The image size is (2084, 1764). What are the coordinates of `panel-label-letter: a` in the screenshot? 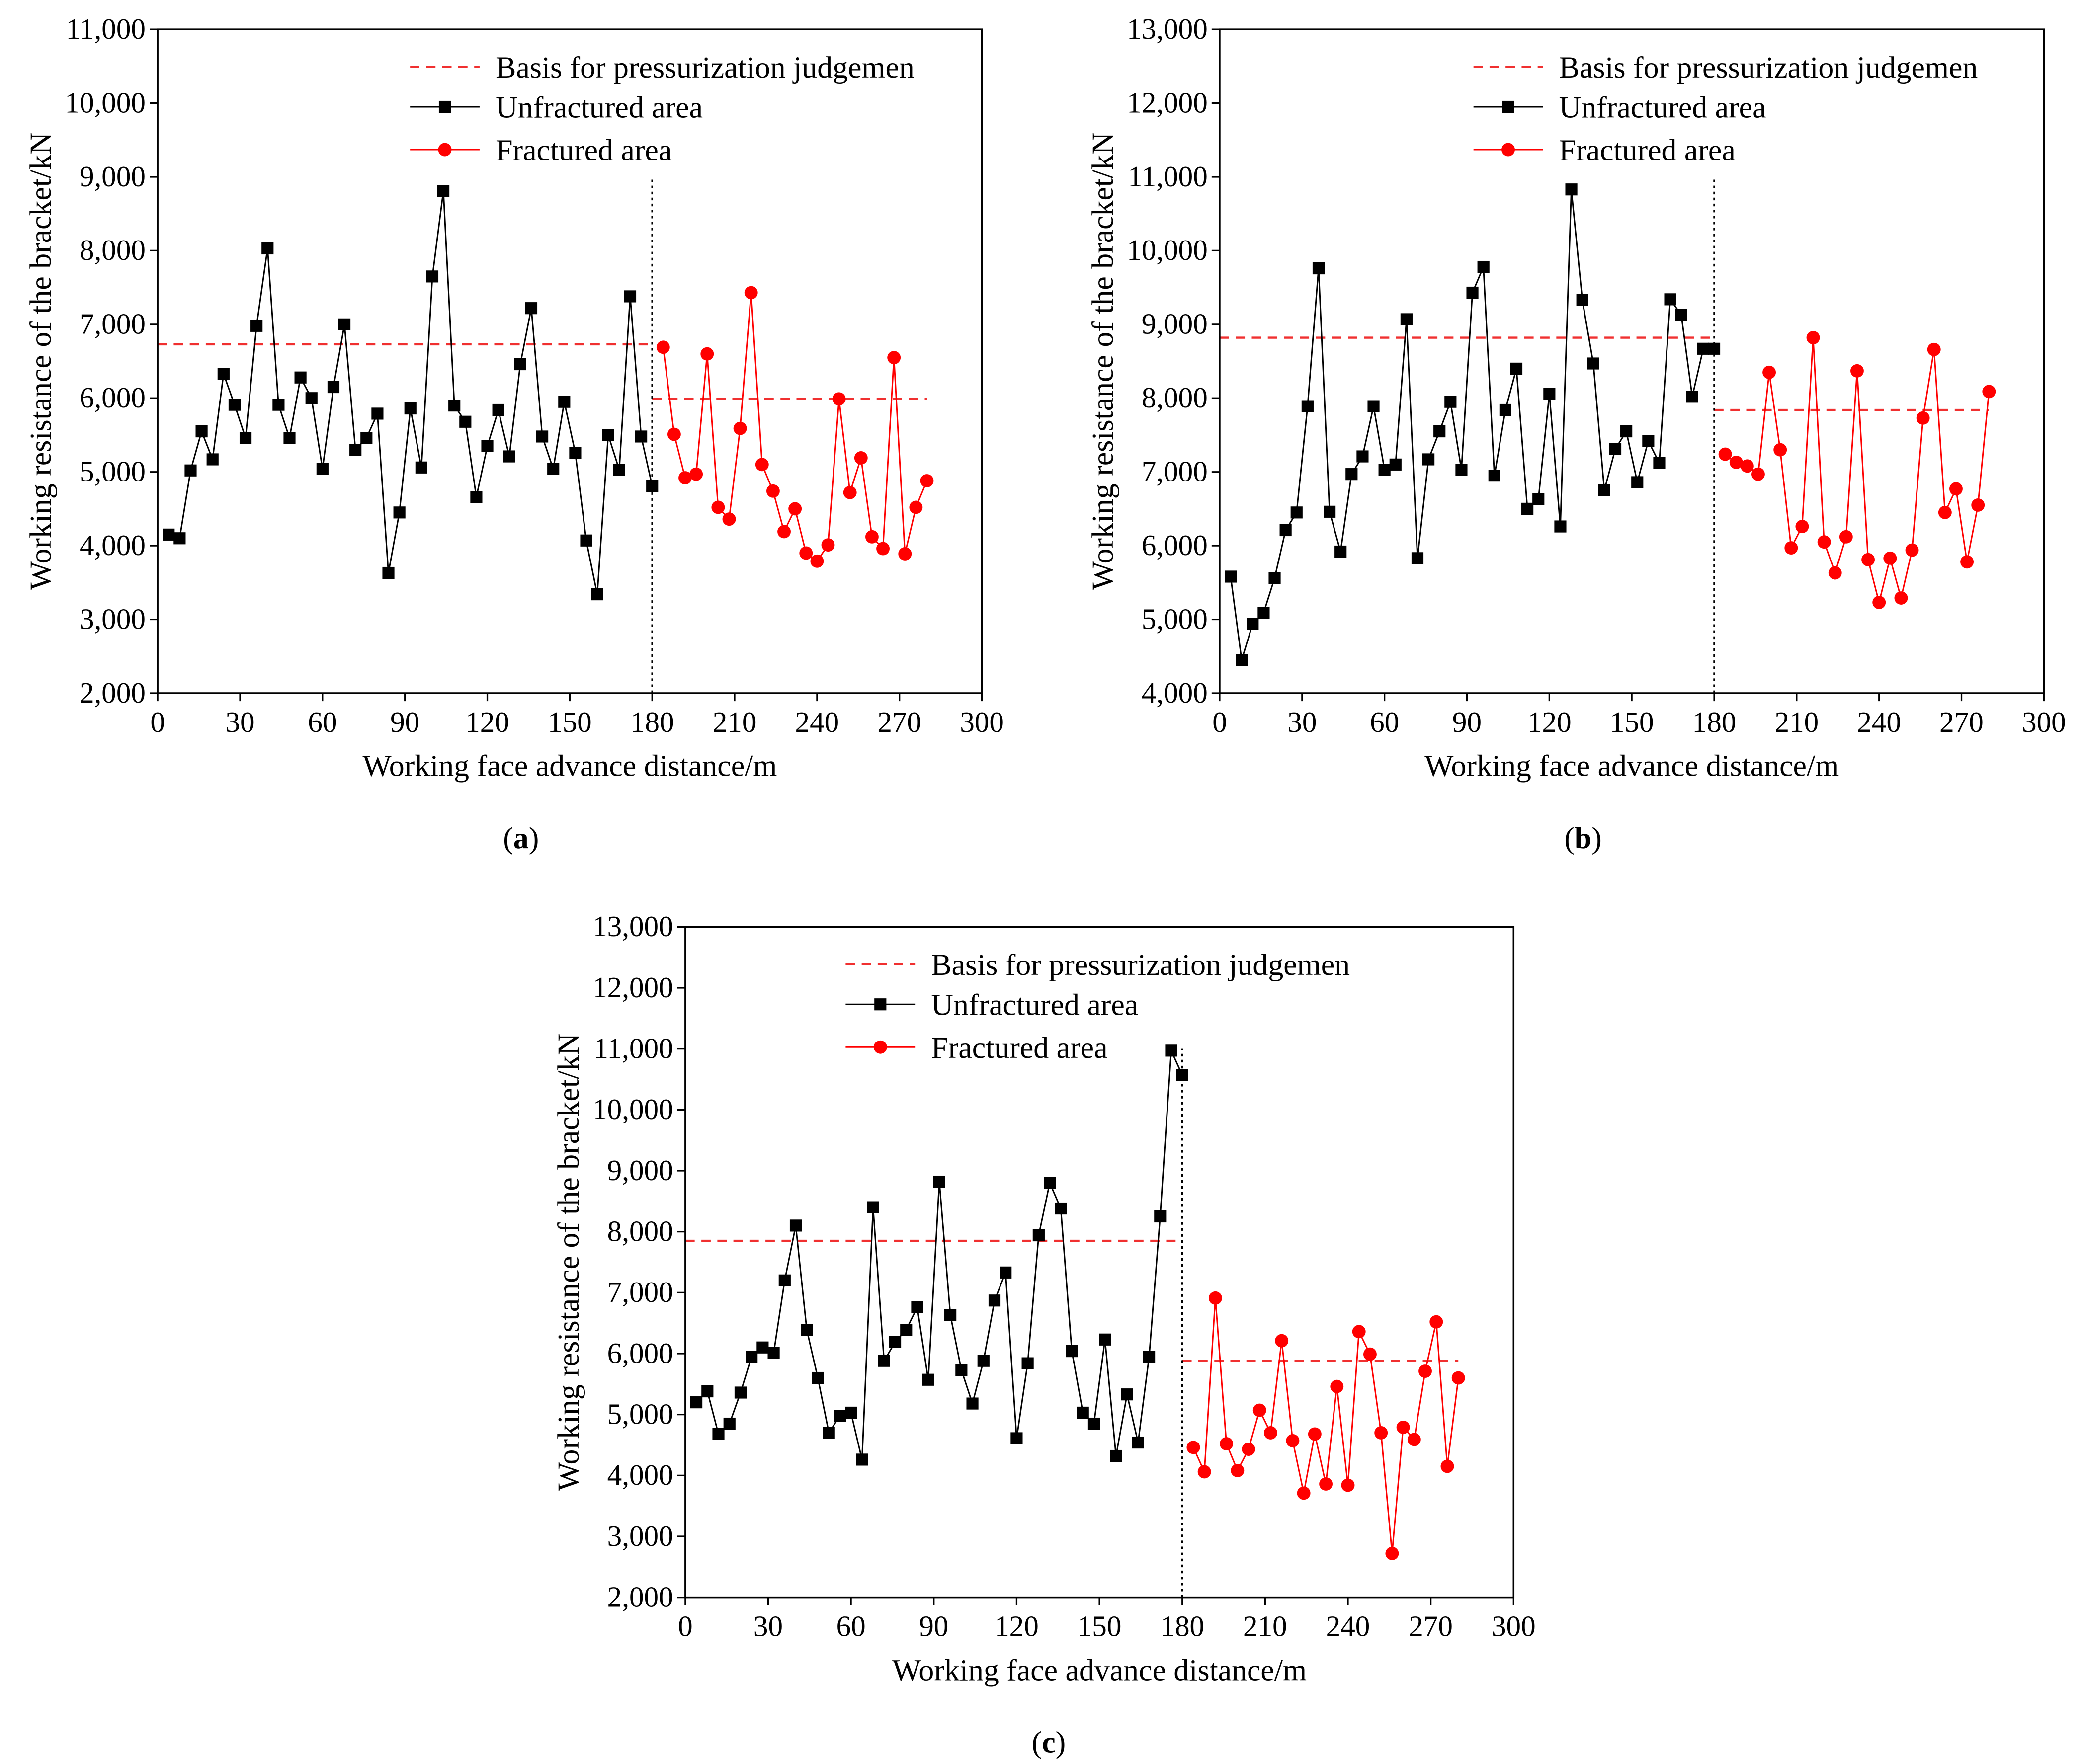 It's located at (521, 838).